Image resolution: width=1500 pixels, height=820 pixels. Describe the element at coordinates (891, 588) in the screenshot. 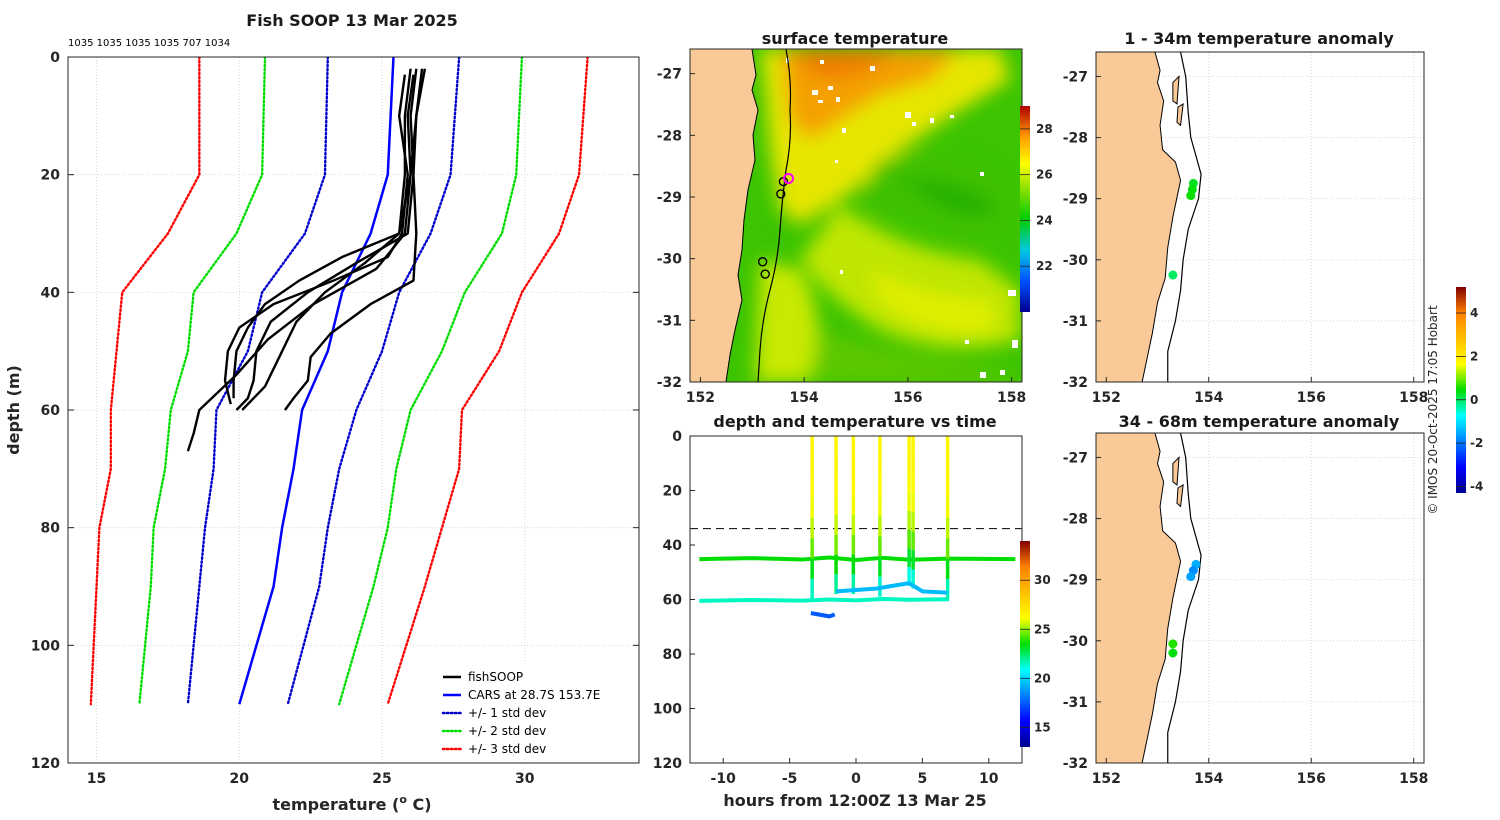

I see `deep-segment` at that location.